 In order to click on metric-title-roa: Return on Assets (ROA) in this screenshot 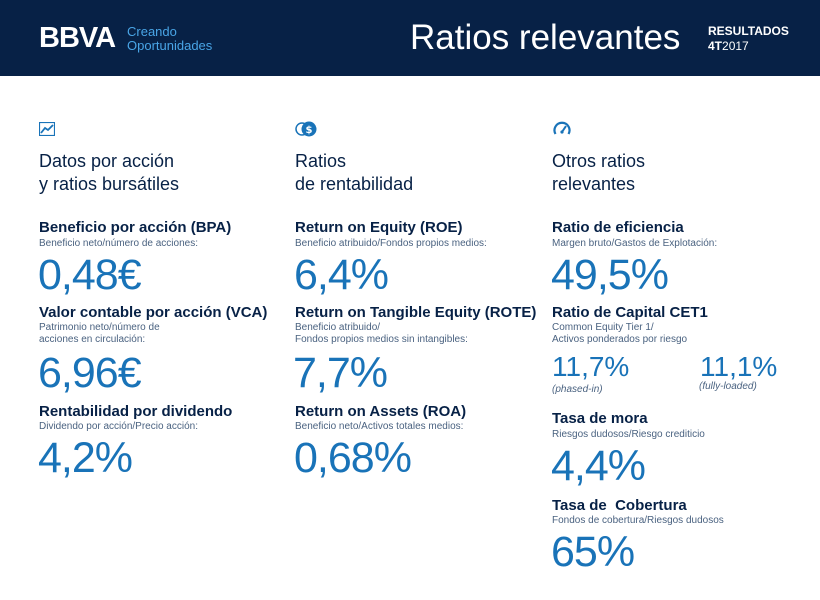, I will do `click(381, 411)`.